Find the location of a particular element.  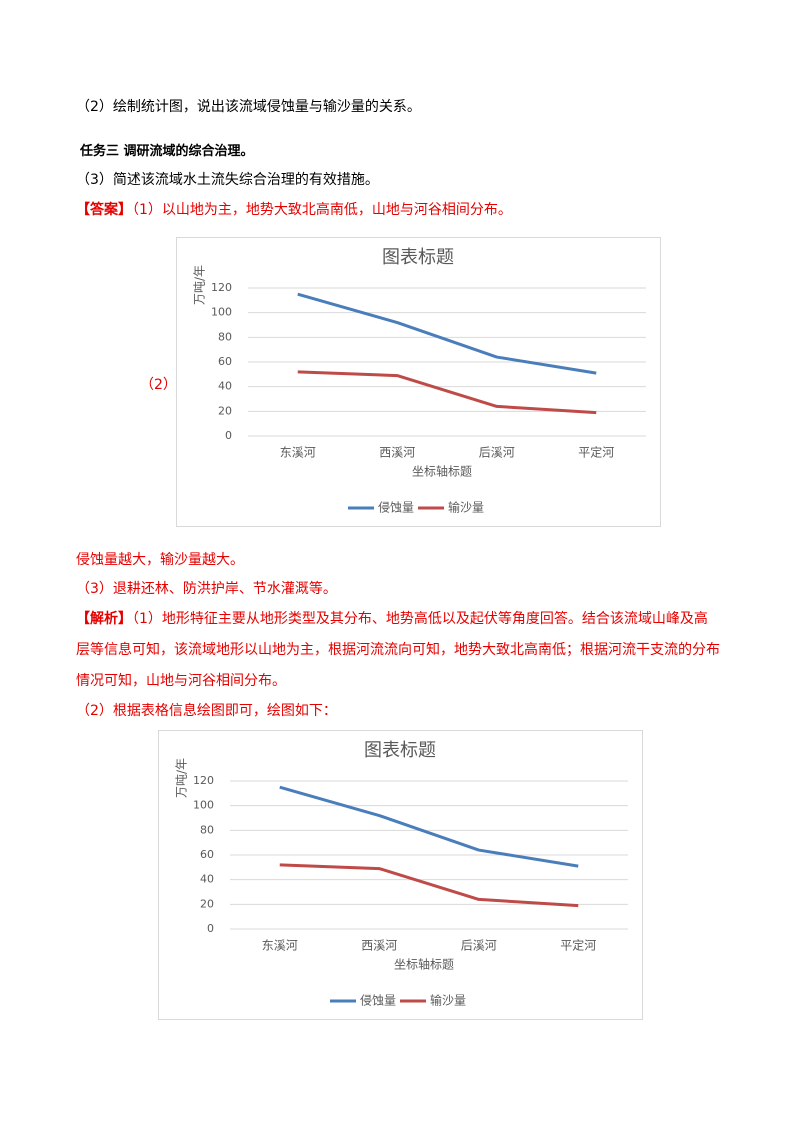

answer: 【答案】（1）以山地为主，地势大致北高南低，山地与河谷相间分布。 is located at coordinates (294, 210).